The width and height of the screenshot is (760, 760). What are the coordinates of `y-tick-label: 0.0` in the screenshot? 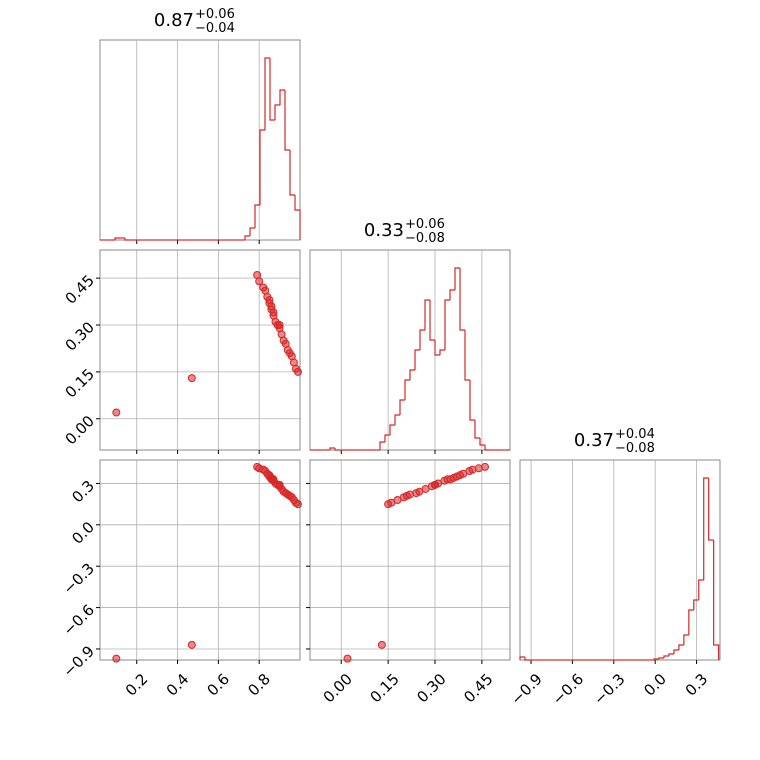 It's located at (83, 533).